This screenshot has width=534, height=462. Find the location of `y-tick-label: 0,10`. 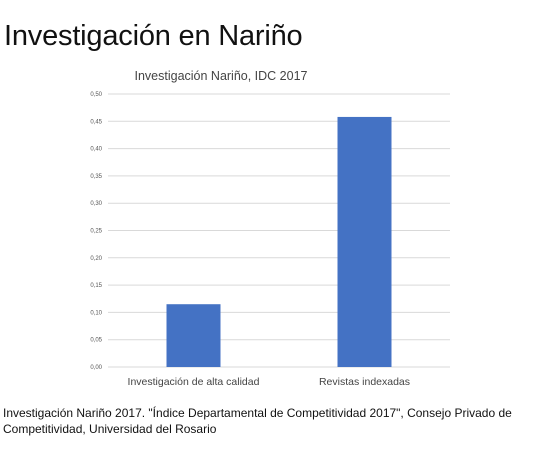

y-tick-label: 0,10 is located at coordinates (96, 313).